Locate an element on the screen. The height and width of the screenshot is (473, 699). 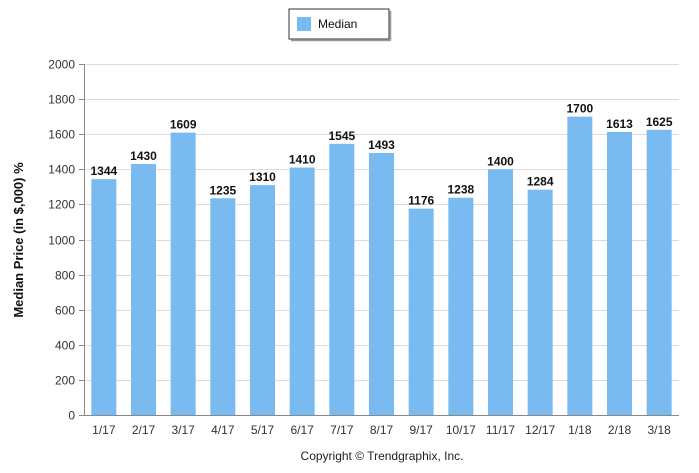
data-label: 1493 is located at coordinates (381, 145).